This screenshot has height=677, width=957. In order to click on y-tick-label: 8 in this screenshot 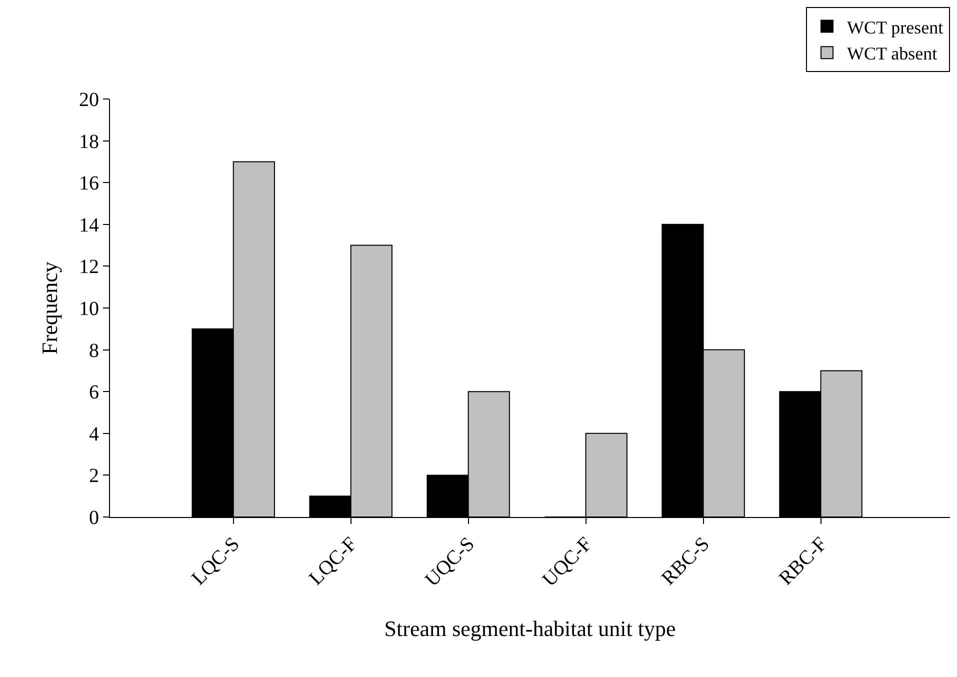, I will do `click(94, 351)`.